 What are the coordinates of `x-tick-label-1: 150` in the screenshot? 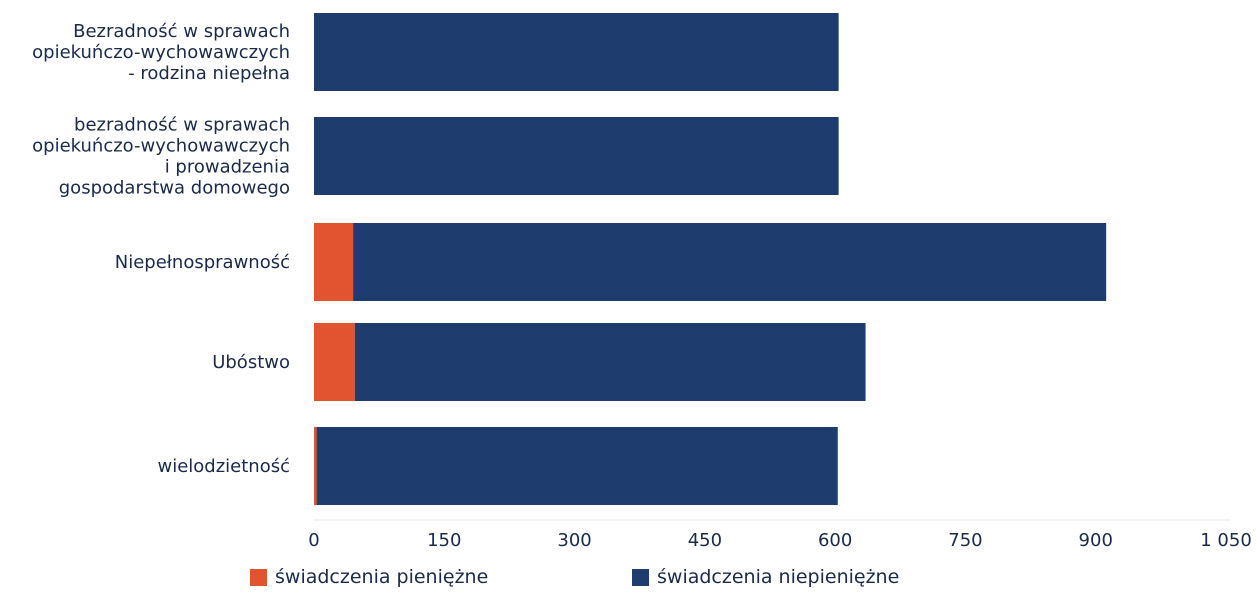 It's located at (444, 540).